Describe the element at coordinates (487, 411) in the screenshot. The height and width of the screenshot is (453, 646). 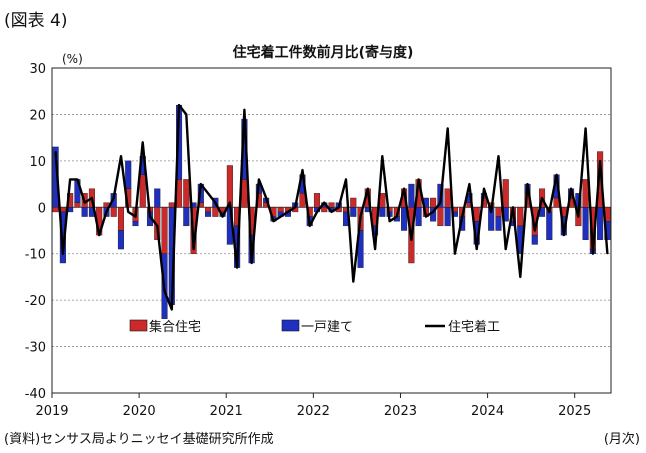
I see `x-tick-label: 2024` at that location.